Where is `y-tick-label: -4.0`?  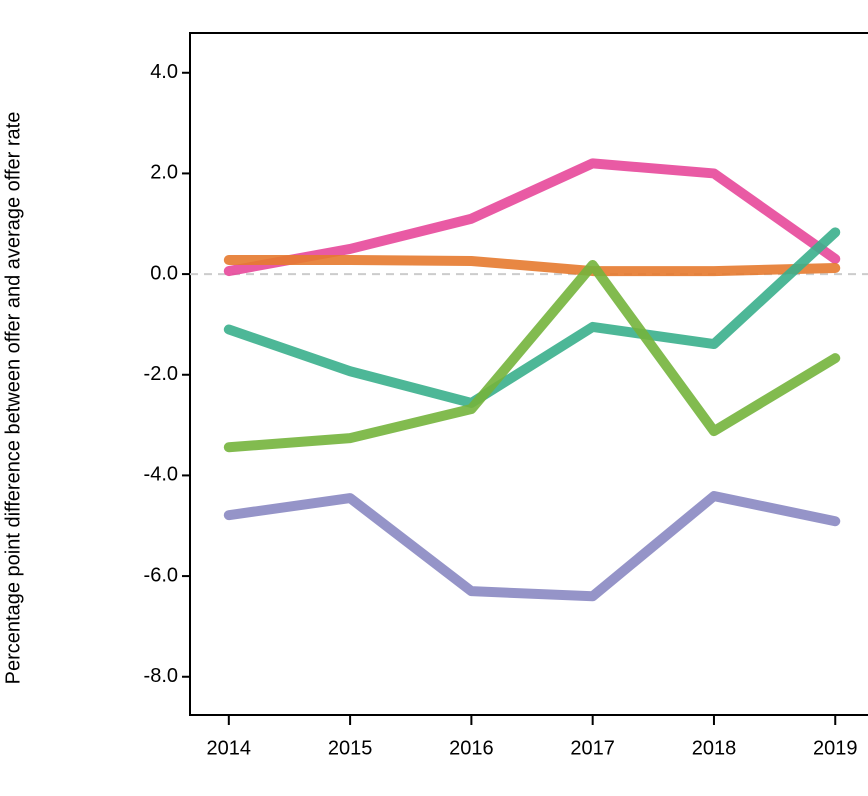
y-tick-label: -4.0 is located at coordinates (161, 475).